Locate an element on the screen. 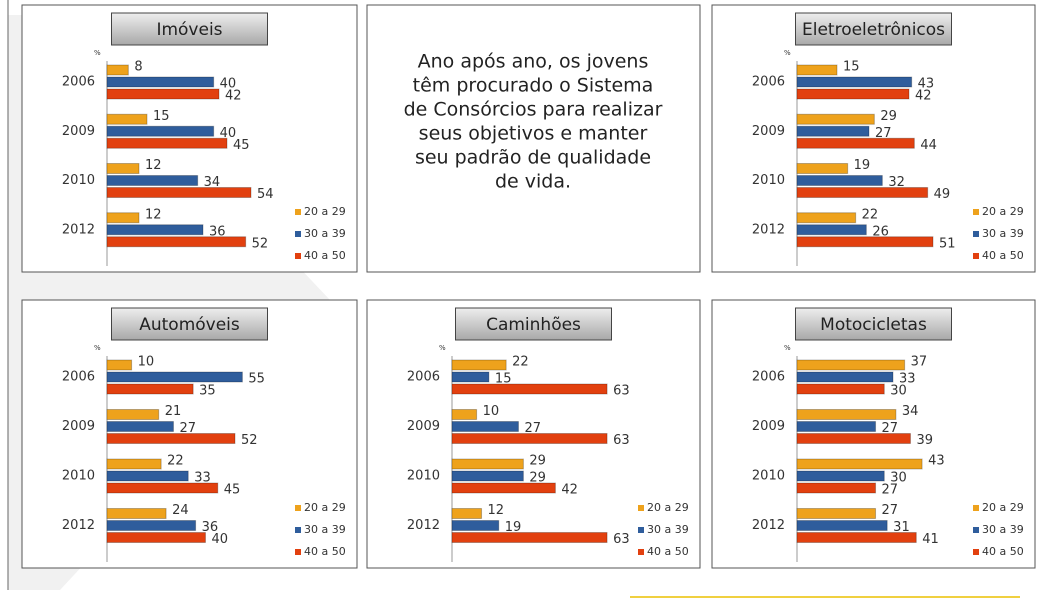 This screenshot has height=609, width=1050. value-label: 22 is located at coordinates (520, 362).